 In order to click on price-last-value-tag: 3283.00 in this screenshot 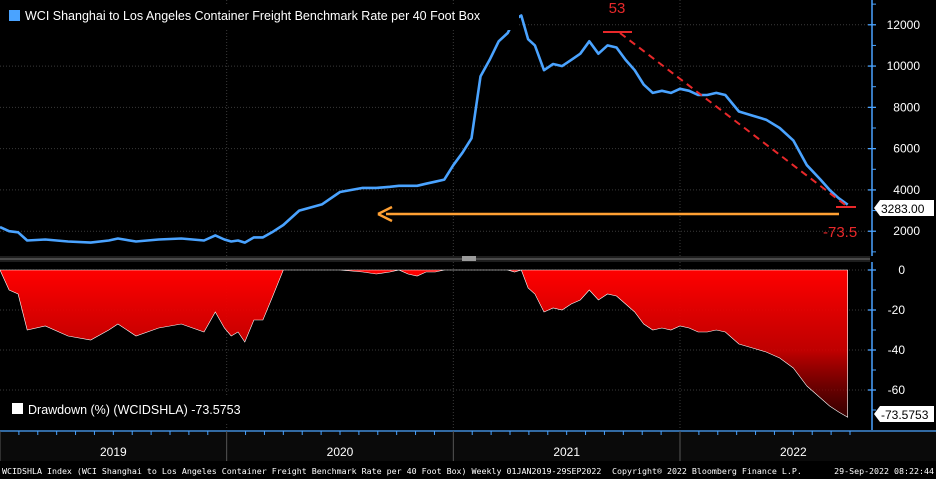, I will do `click(904, 208)`.